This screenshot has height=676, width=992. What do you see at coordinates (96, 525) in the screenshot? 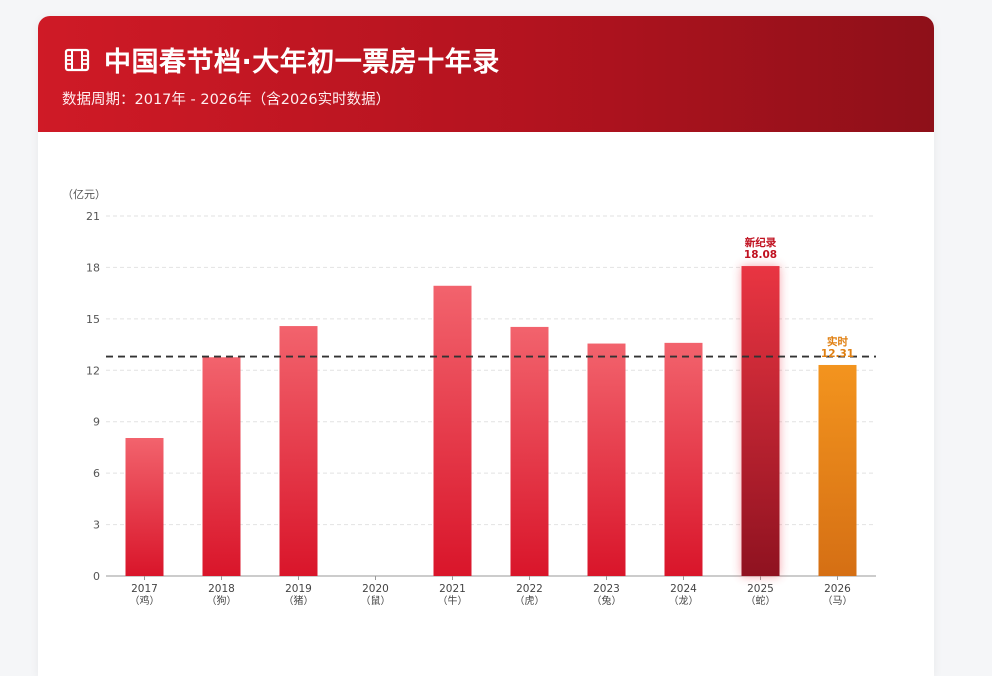
I see `y-tick-label: 3` at bounding box center [96, 525].